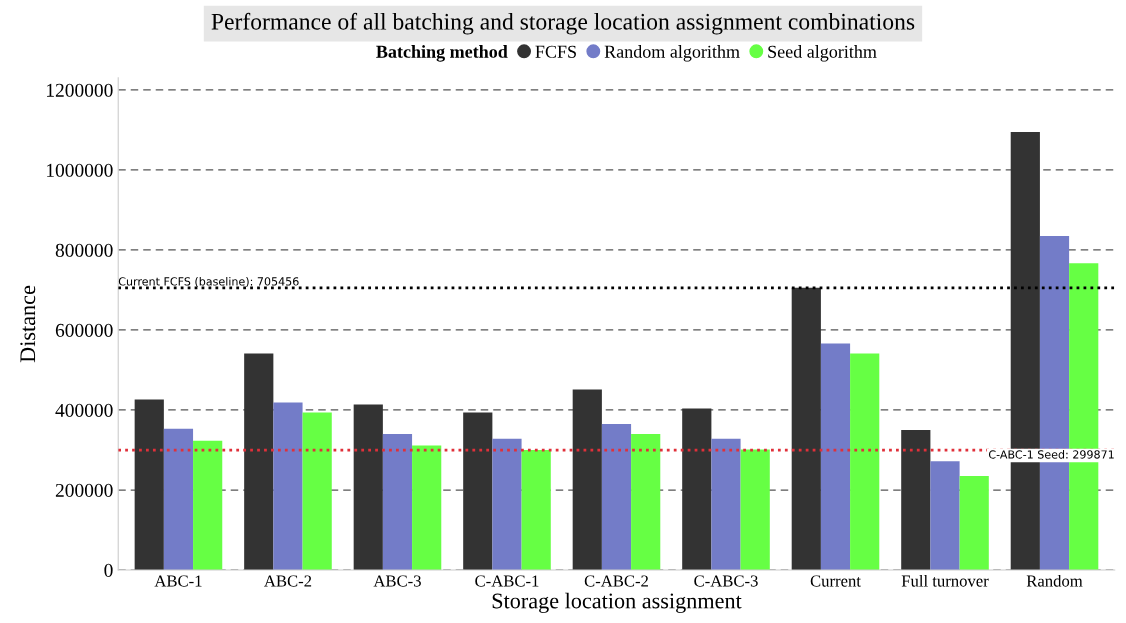 The height and width of the screenshot is (623, 1126). Describe the element at coordinates (945, 580) in the screenshot. I see `x-tick-label: Full turnover` at that location.